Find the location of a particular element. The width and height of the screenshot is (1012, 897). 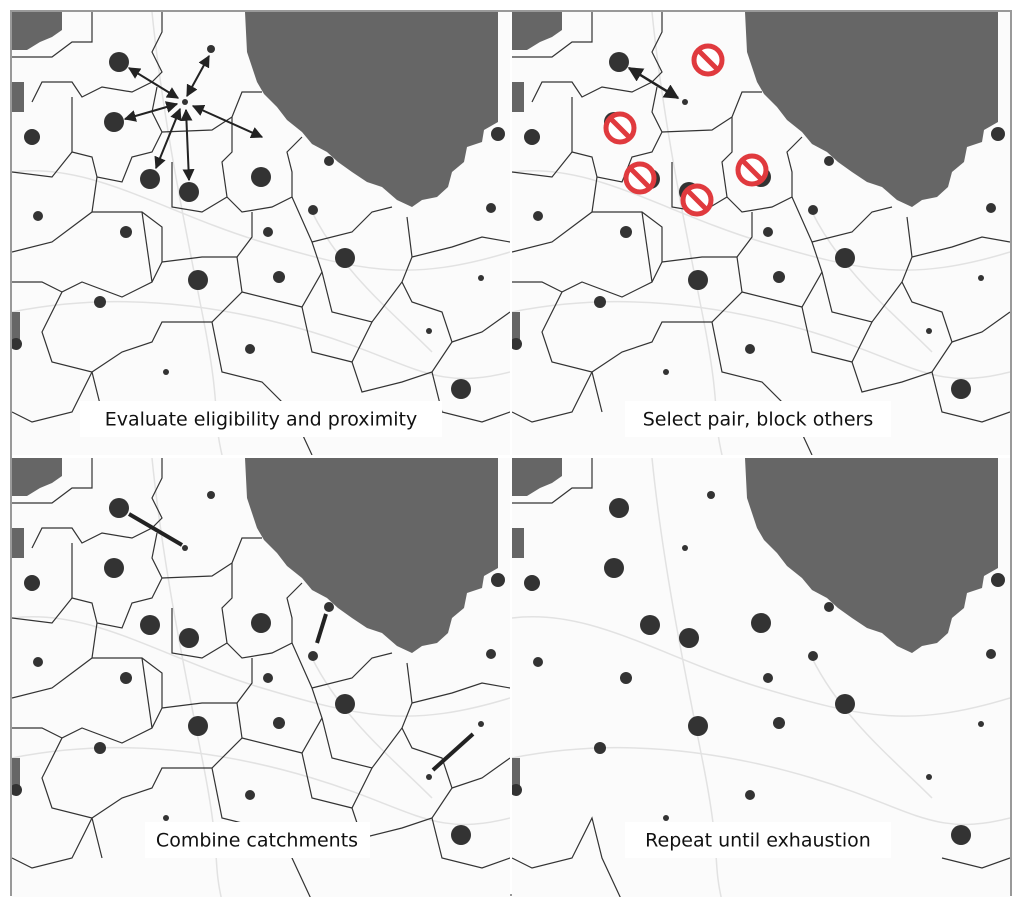

caption: Repeat until exhaustion is located at coordinates (758, 841).